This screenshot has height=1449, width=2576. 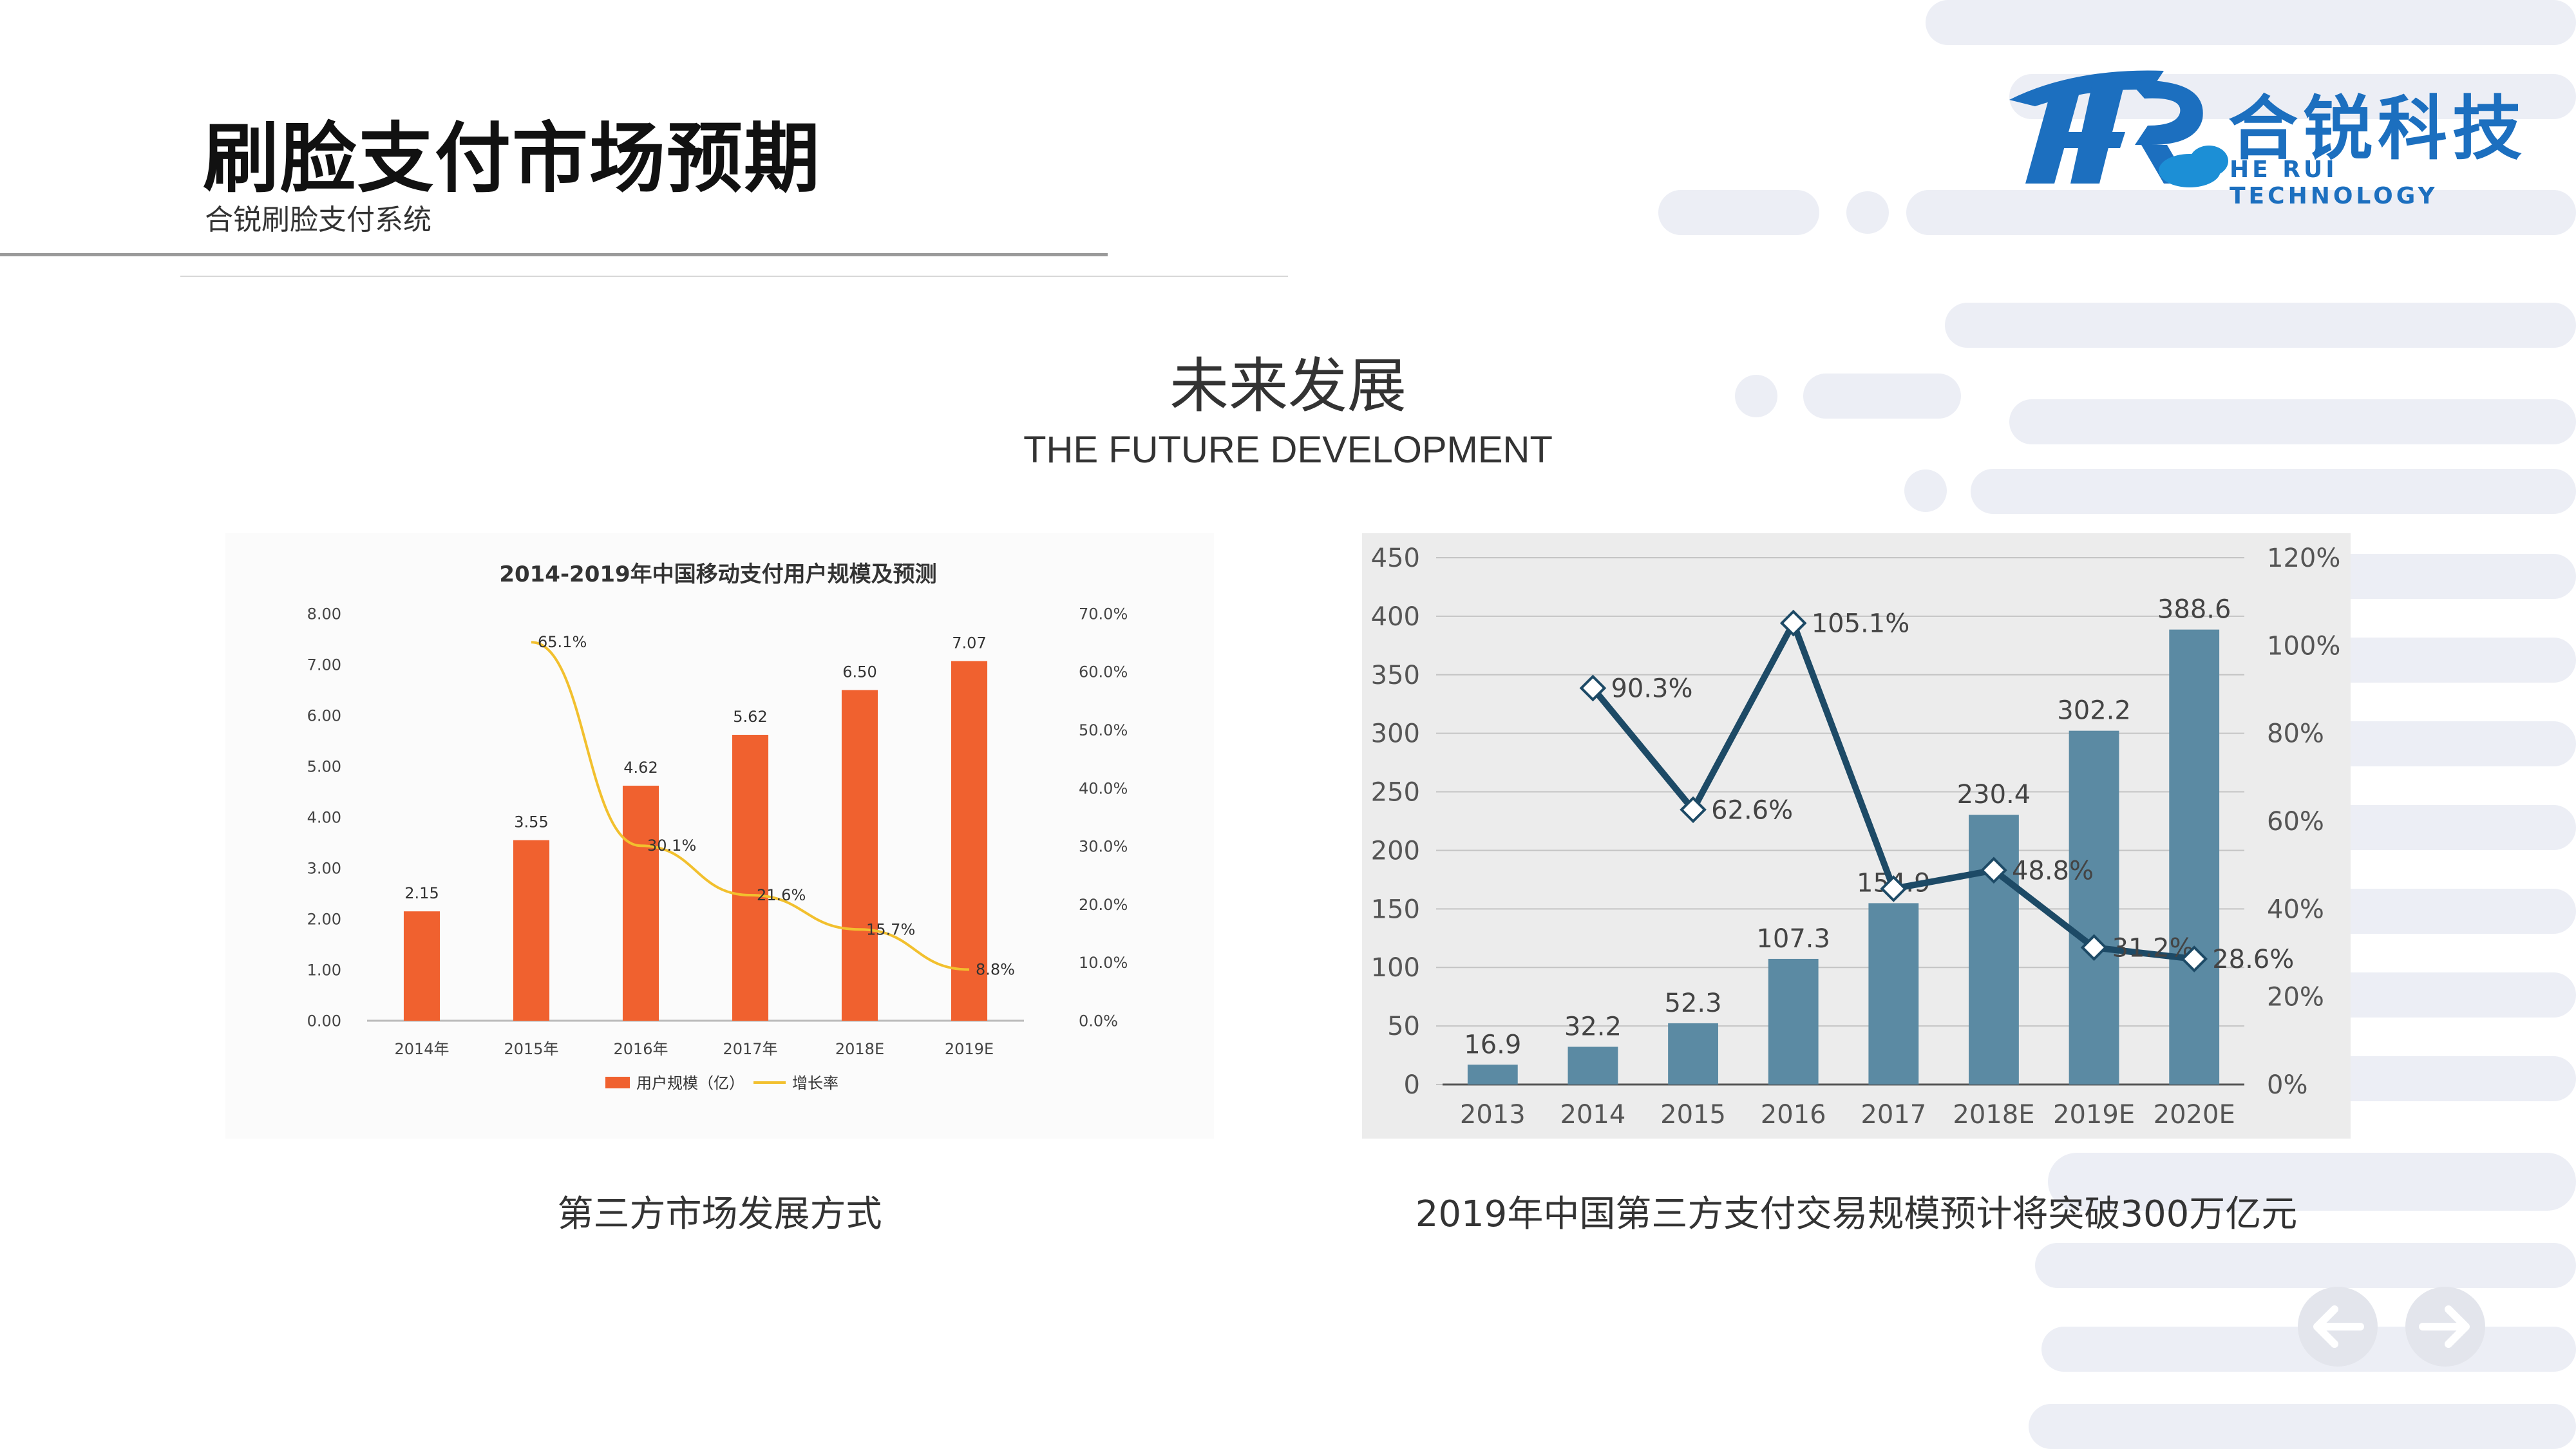 I want to click on chart-caption-right: 2019年中国第三方支付交易规模预计将突破300万亿元, so click(x=1857, y=1214).